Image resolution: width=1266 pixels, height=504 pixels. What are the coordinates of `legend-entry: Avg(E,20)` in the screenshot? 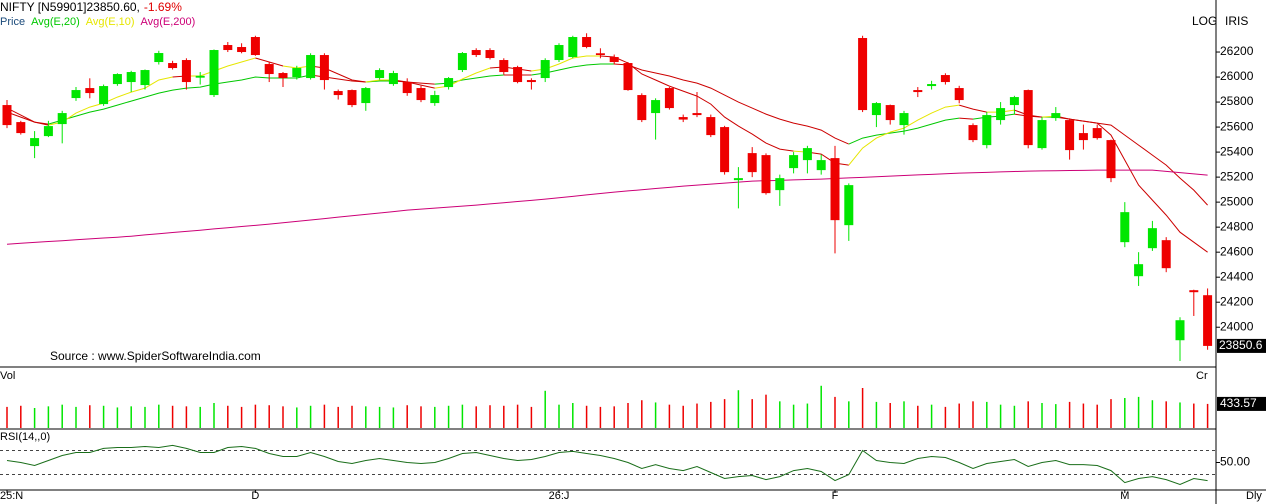 It's located at (55, 22).